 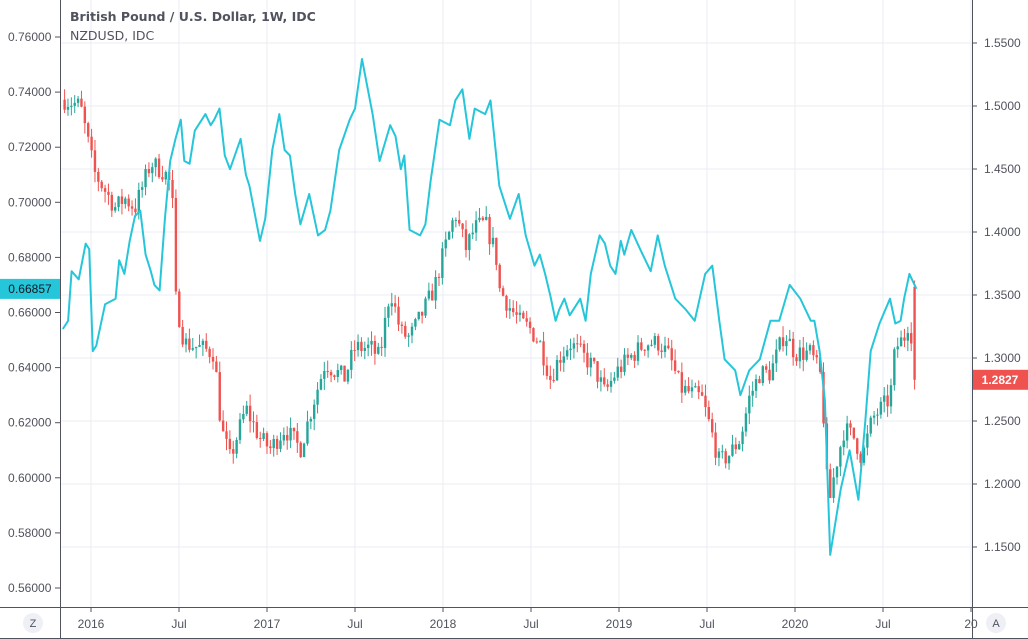 What do you see at coordinates (30, 147) in the screenshot?
I see `left-tick-label: 0.72000` at bounding box center [30, 147].